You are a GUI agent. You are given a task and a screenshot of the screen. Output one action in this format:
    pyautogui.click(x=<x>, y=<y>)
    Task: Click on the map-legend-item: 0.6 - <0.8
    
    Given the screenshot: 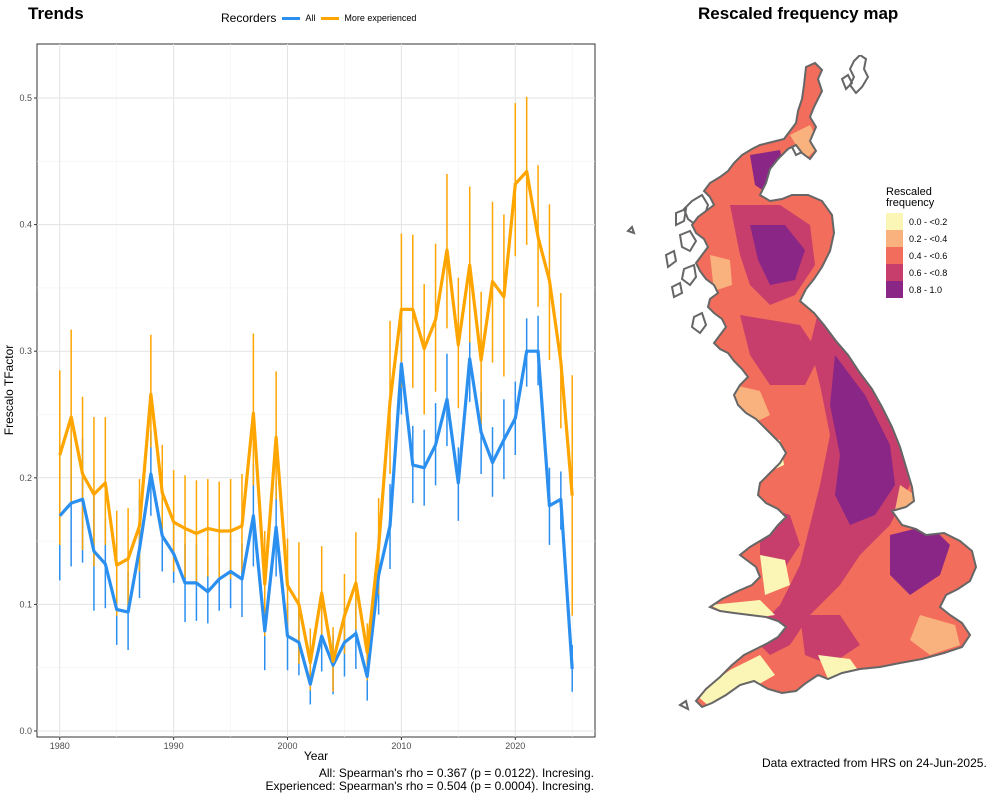 What is the action you would take?
    pyautogui.click(x=916, y=272)
    